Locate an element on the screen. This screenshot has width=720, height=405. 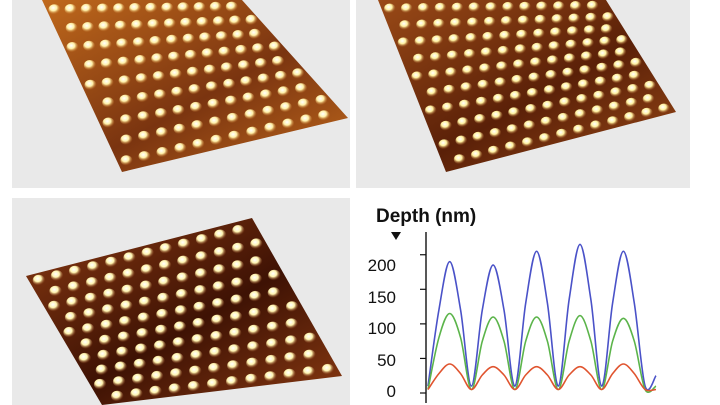
axis-arrow-icon is located at coordinates (396, 236).